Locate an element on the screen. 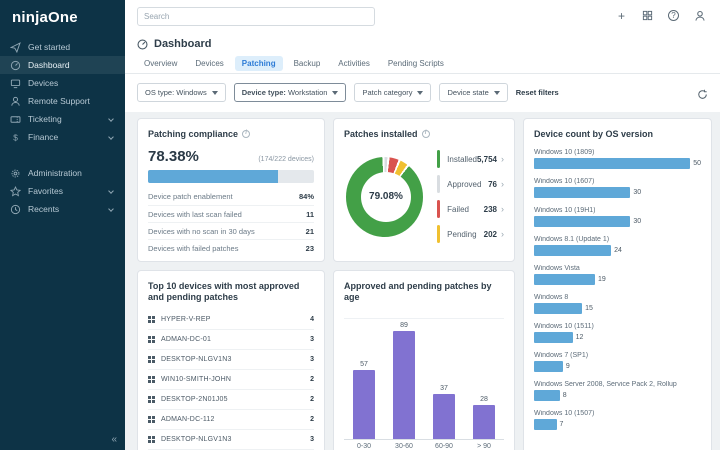 The image size is (720, 450). search-input is located at coordinates (256, 16).